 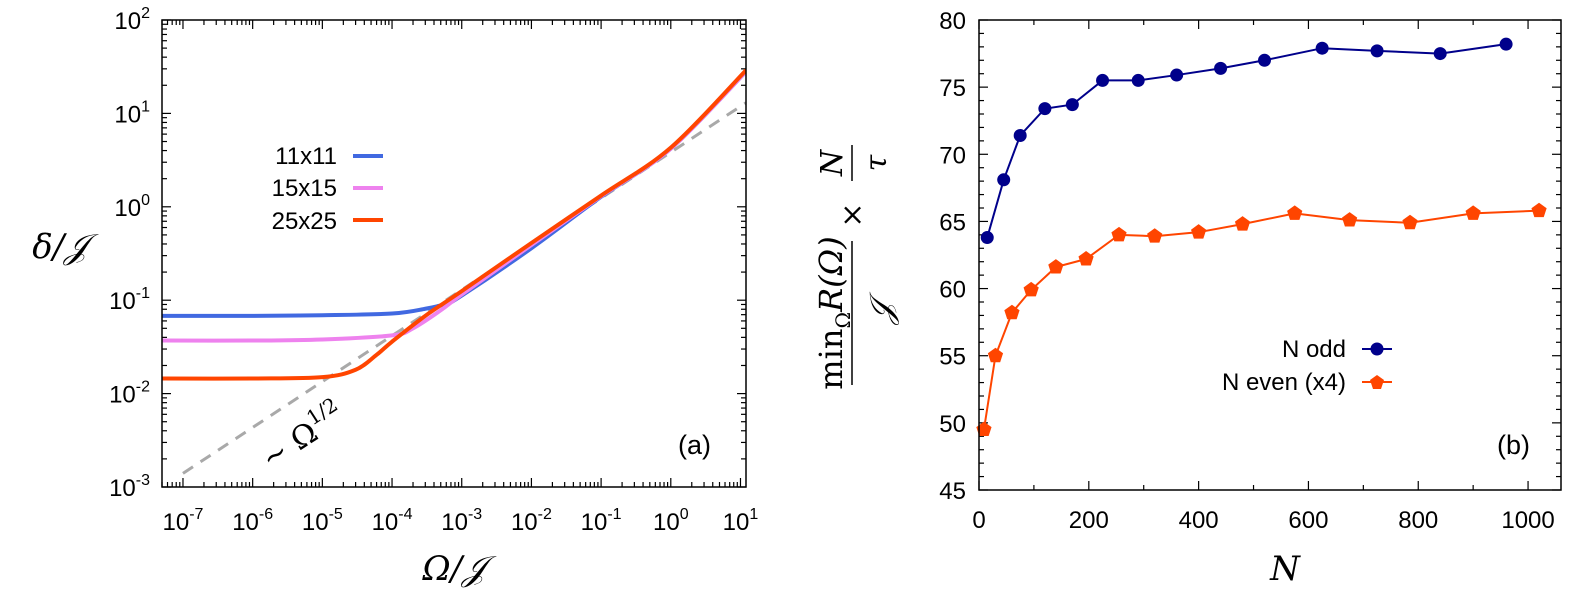 I want to click on panel-a-label: (a), so click(x=694, y=445).